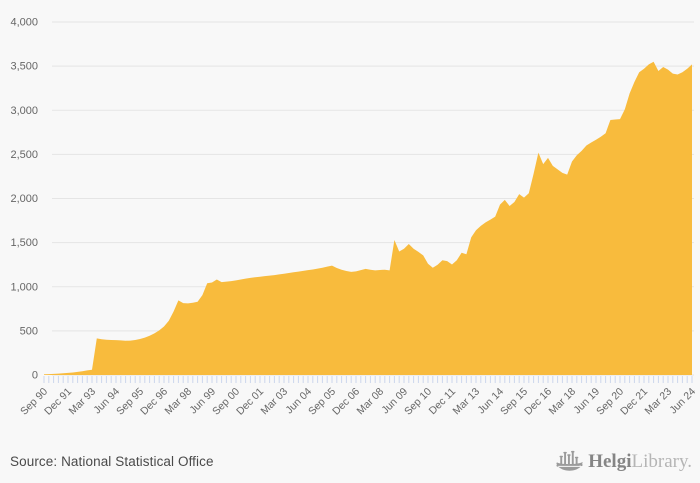 The width and height of the screenshot is (700, 483). What do you see at coordinates (179, 402) in the screenshot?
I see `x-axis-label: Mar 98` at bounding box center [179, 402].